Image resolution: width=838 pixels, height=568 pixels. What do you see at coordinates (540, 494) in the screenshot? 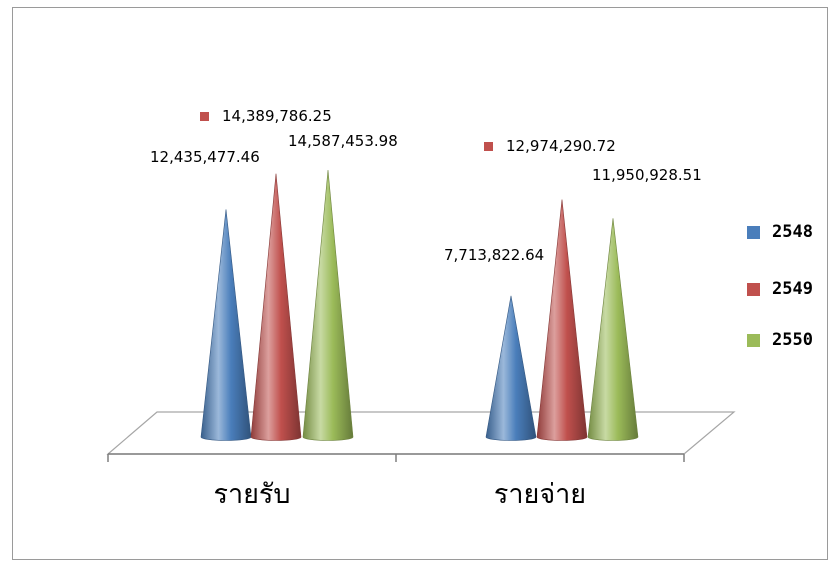
I see `category-label-1: รายจ่าย` at bounding box center [540, 494].